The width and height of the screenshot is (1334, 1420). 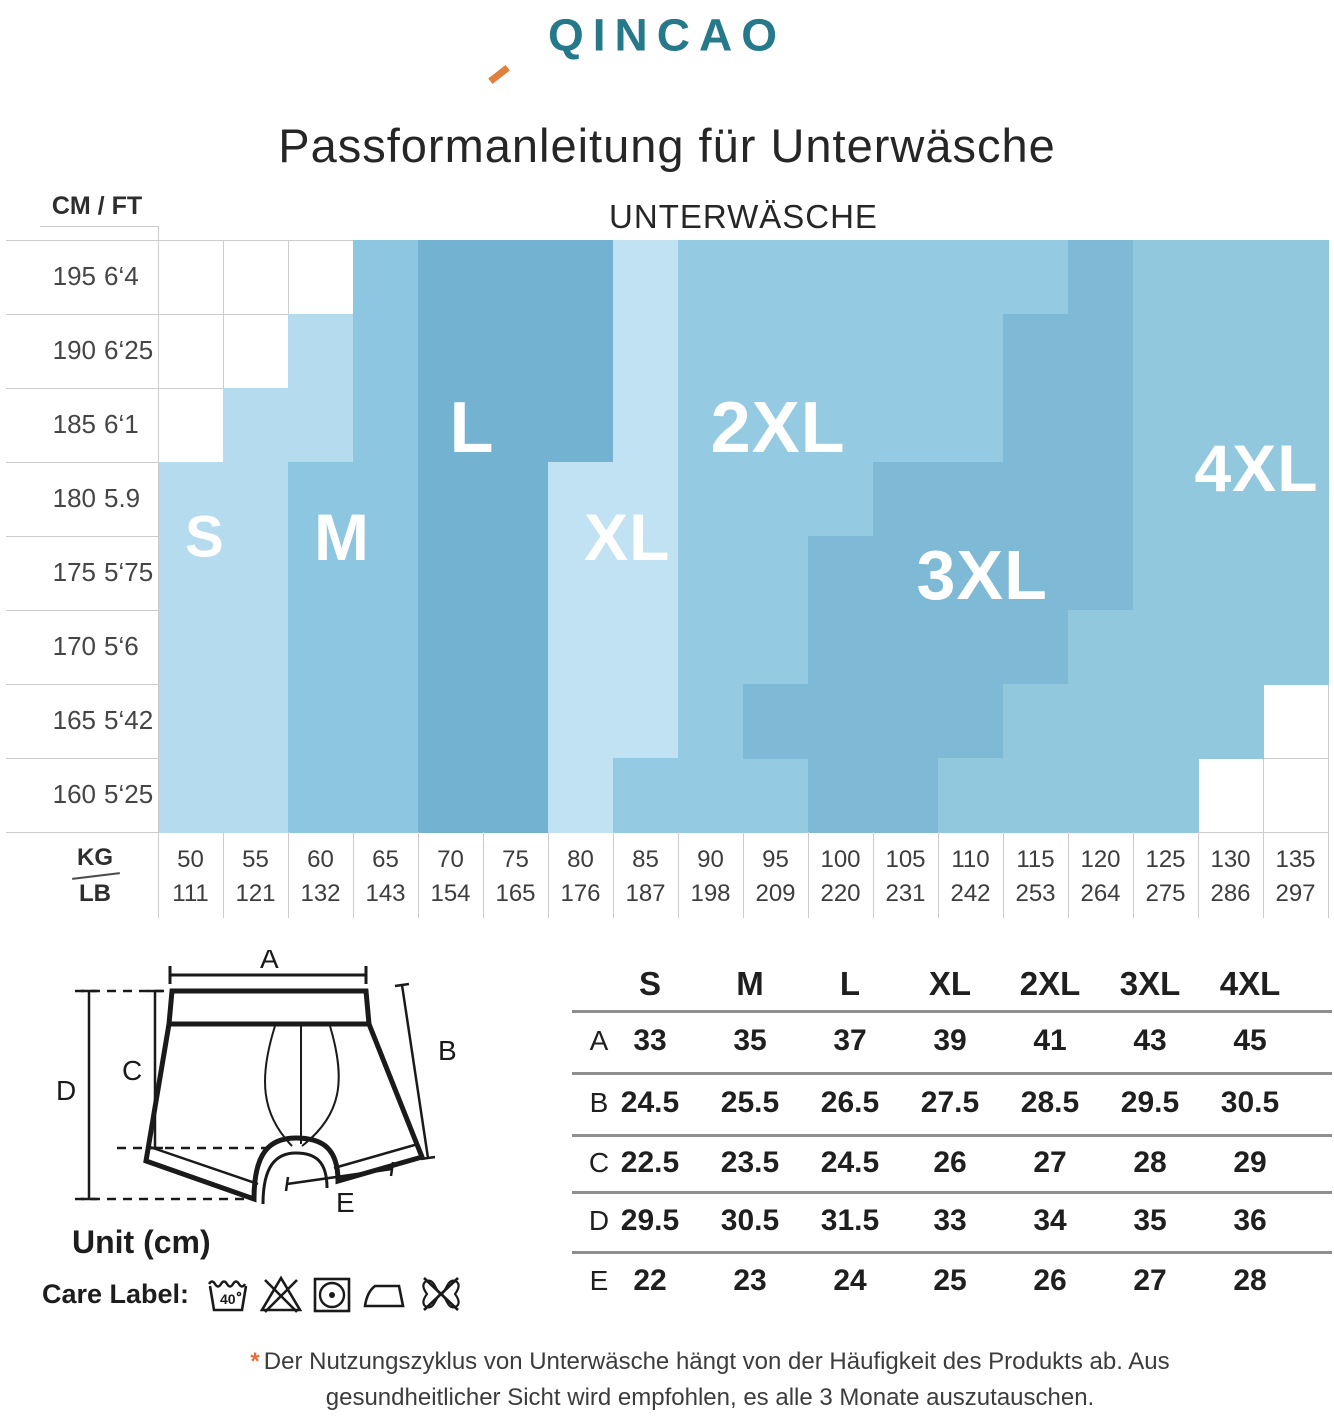 I want to click on page-title: Passformanleitung für Unterwäsche, so click(x=667, y=145).